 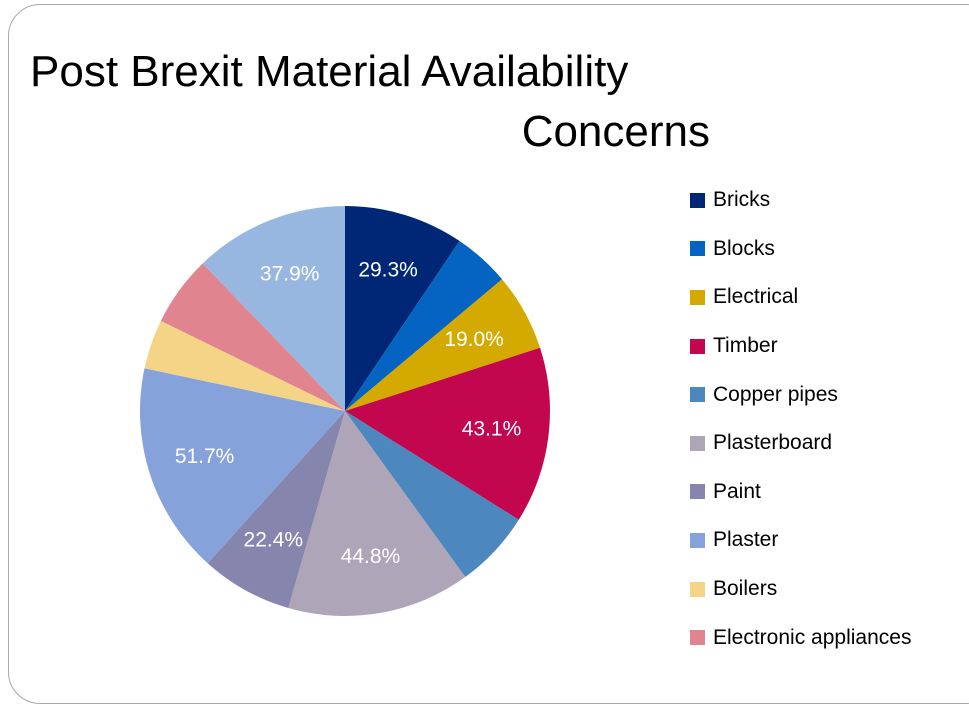 What do you see at coordinates (800, 346) in the screenshot?
I see `legend-item: Timber` at bounding box center [800, 346].